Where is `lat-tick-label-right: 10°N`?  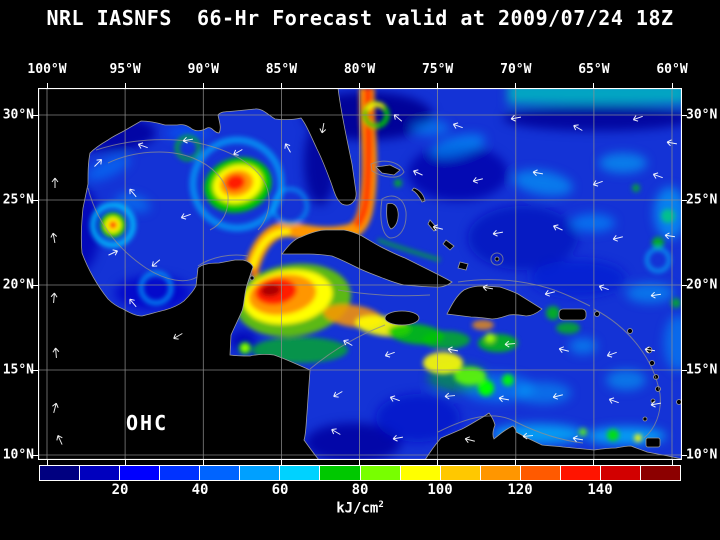
lat-tick-label-right: 10°N is located at coordinates (702, 455).